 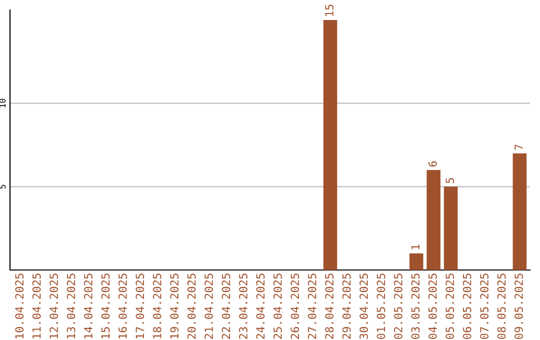 I want to click on x-tick-label: 02.05.2025, so click(x=398, y=306).